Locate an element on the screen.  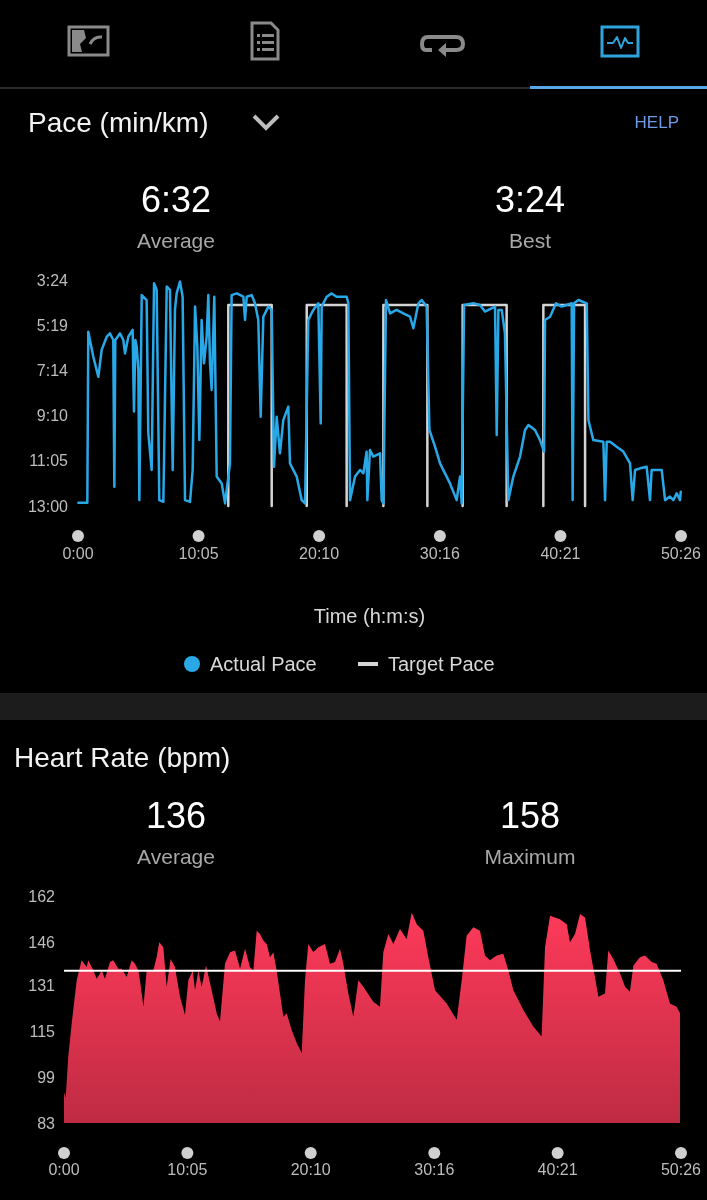
legend-label: Target Pace is located at coordinates (441, 664).